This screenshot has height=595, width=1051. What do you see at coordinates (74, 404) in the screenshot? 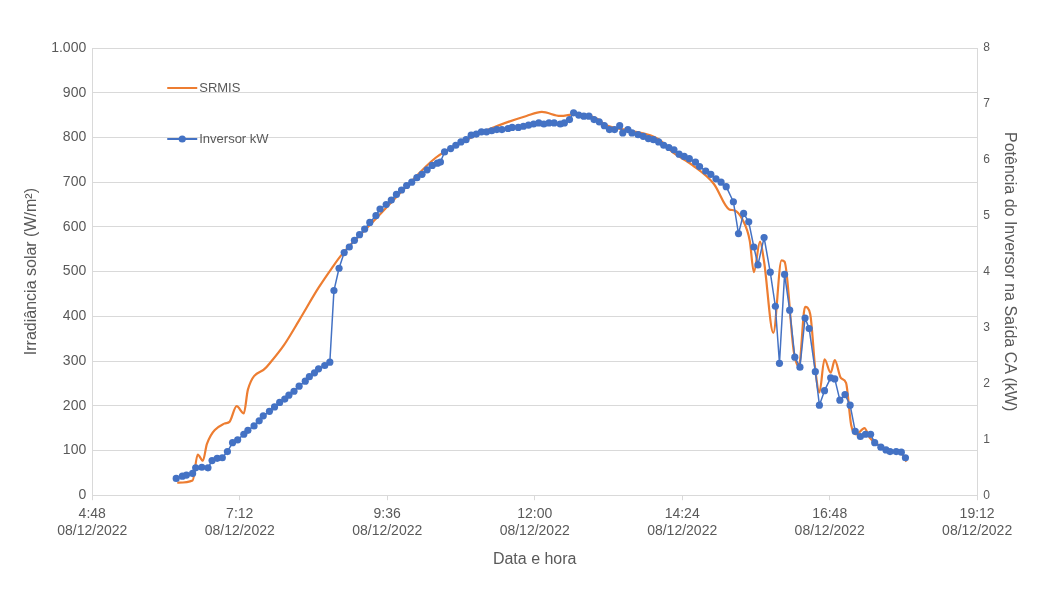
I see `y-tick-label: 200` at bounding box center [74, 404].